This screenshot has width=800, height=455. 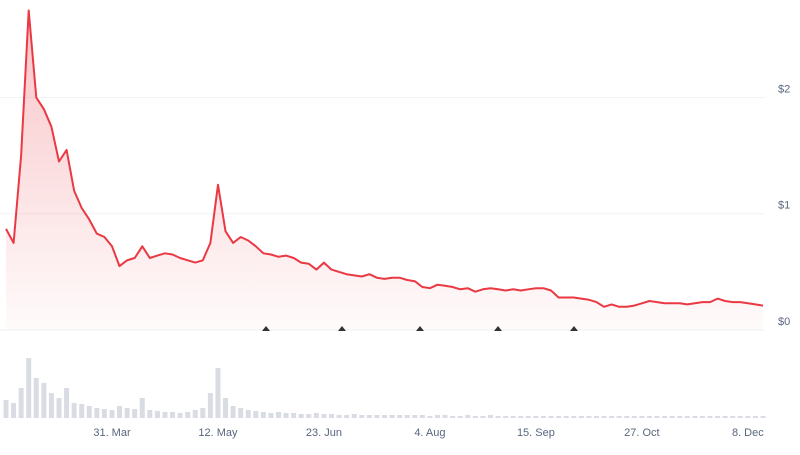 What do you see at coordinates (218, 433) in the screenshot?
I see `x-tick-label: 12. May` at bounding box center [218, 433].